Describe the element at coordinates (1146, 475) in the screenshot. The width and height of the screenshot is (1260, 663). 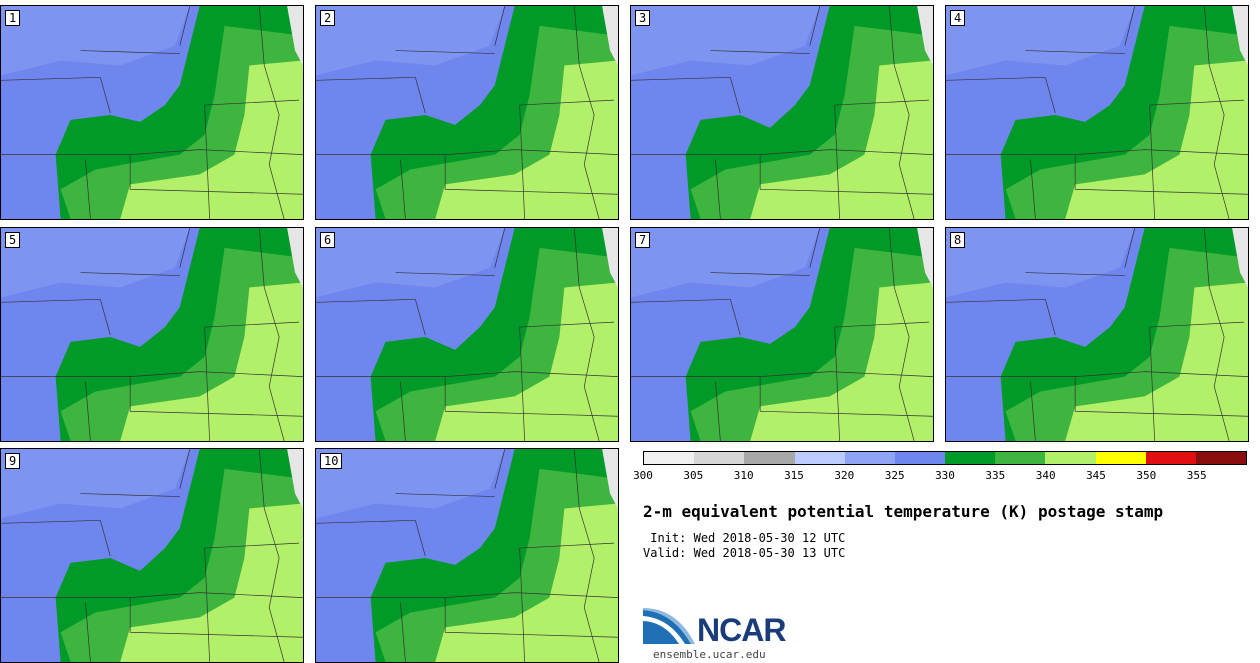
I see `colorbar-tick-label: 350` at that location.